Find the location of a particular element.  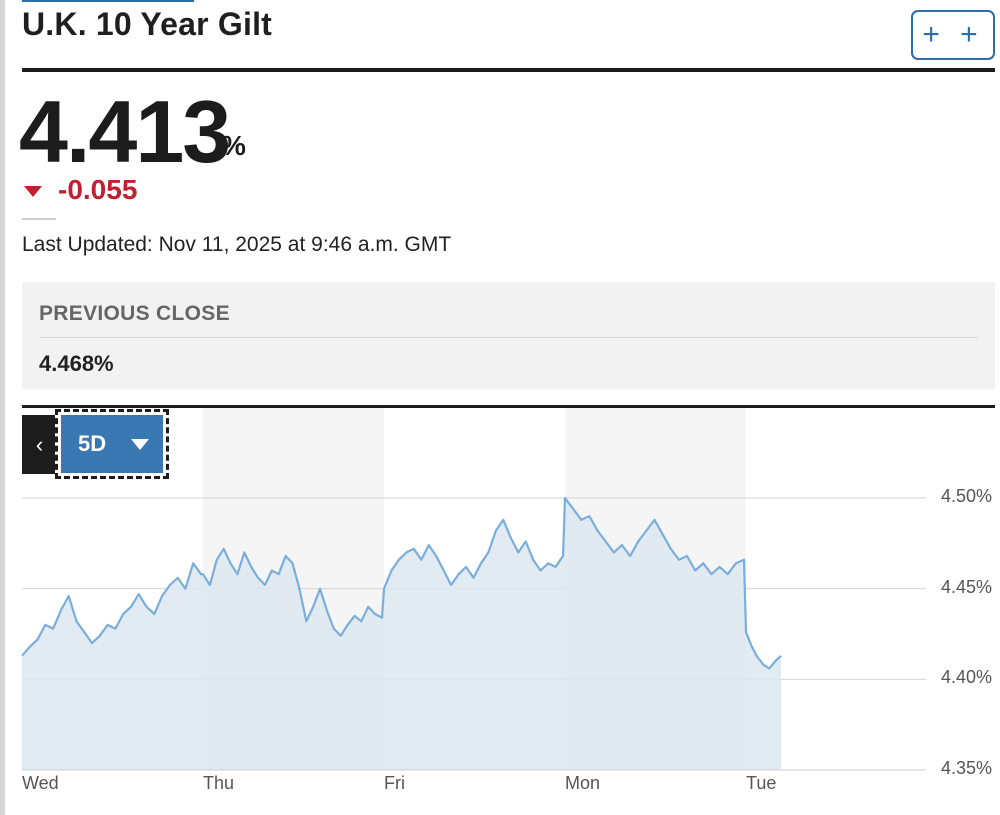

previous-close-value: 4.468% is located at coordinates (76, 363).